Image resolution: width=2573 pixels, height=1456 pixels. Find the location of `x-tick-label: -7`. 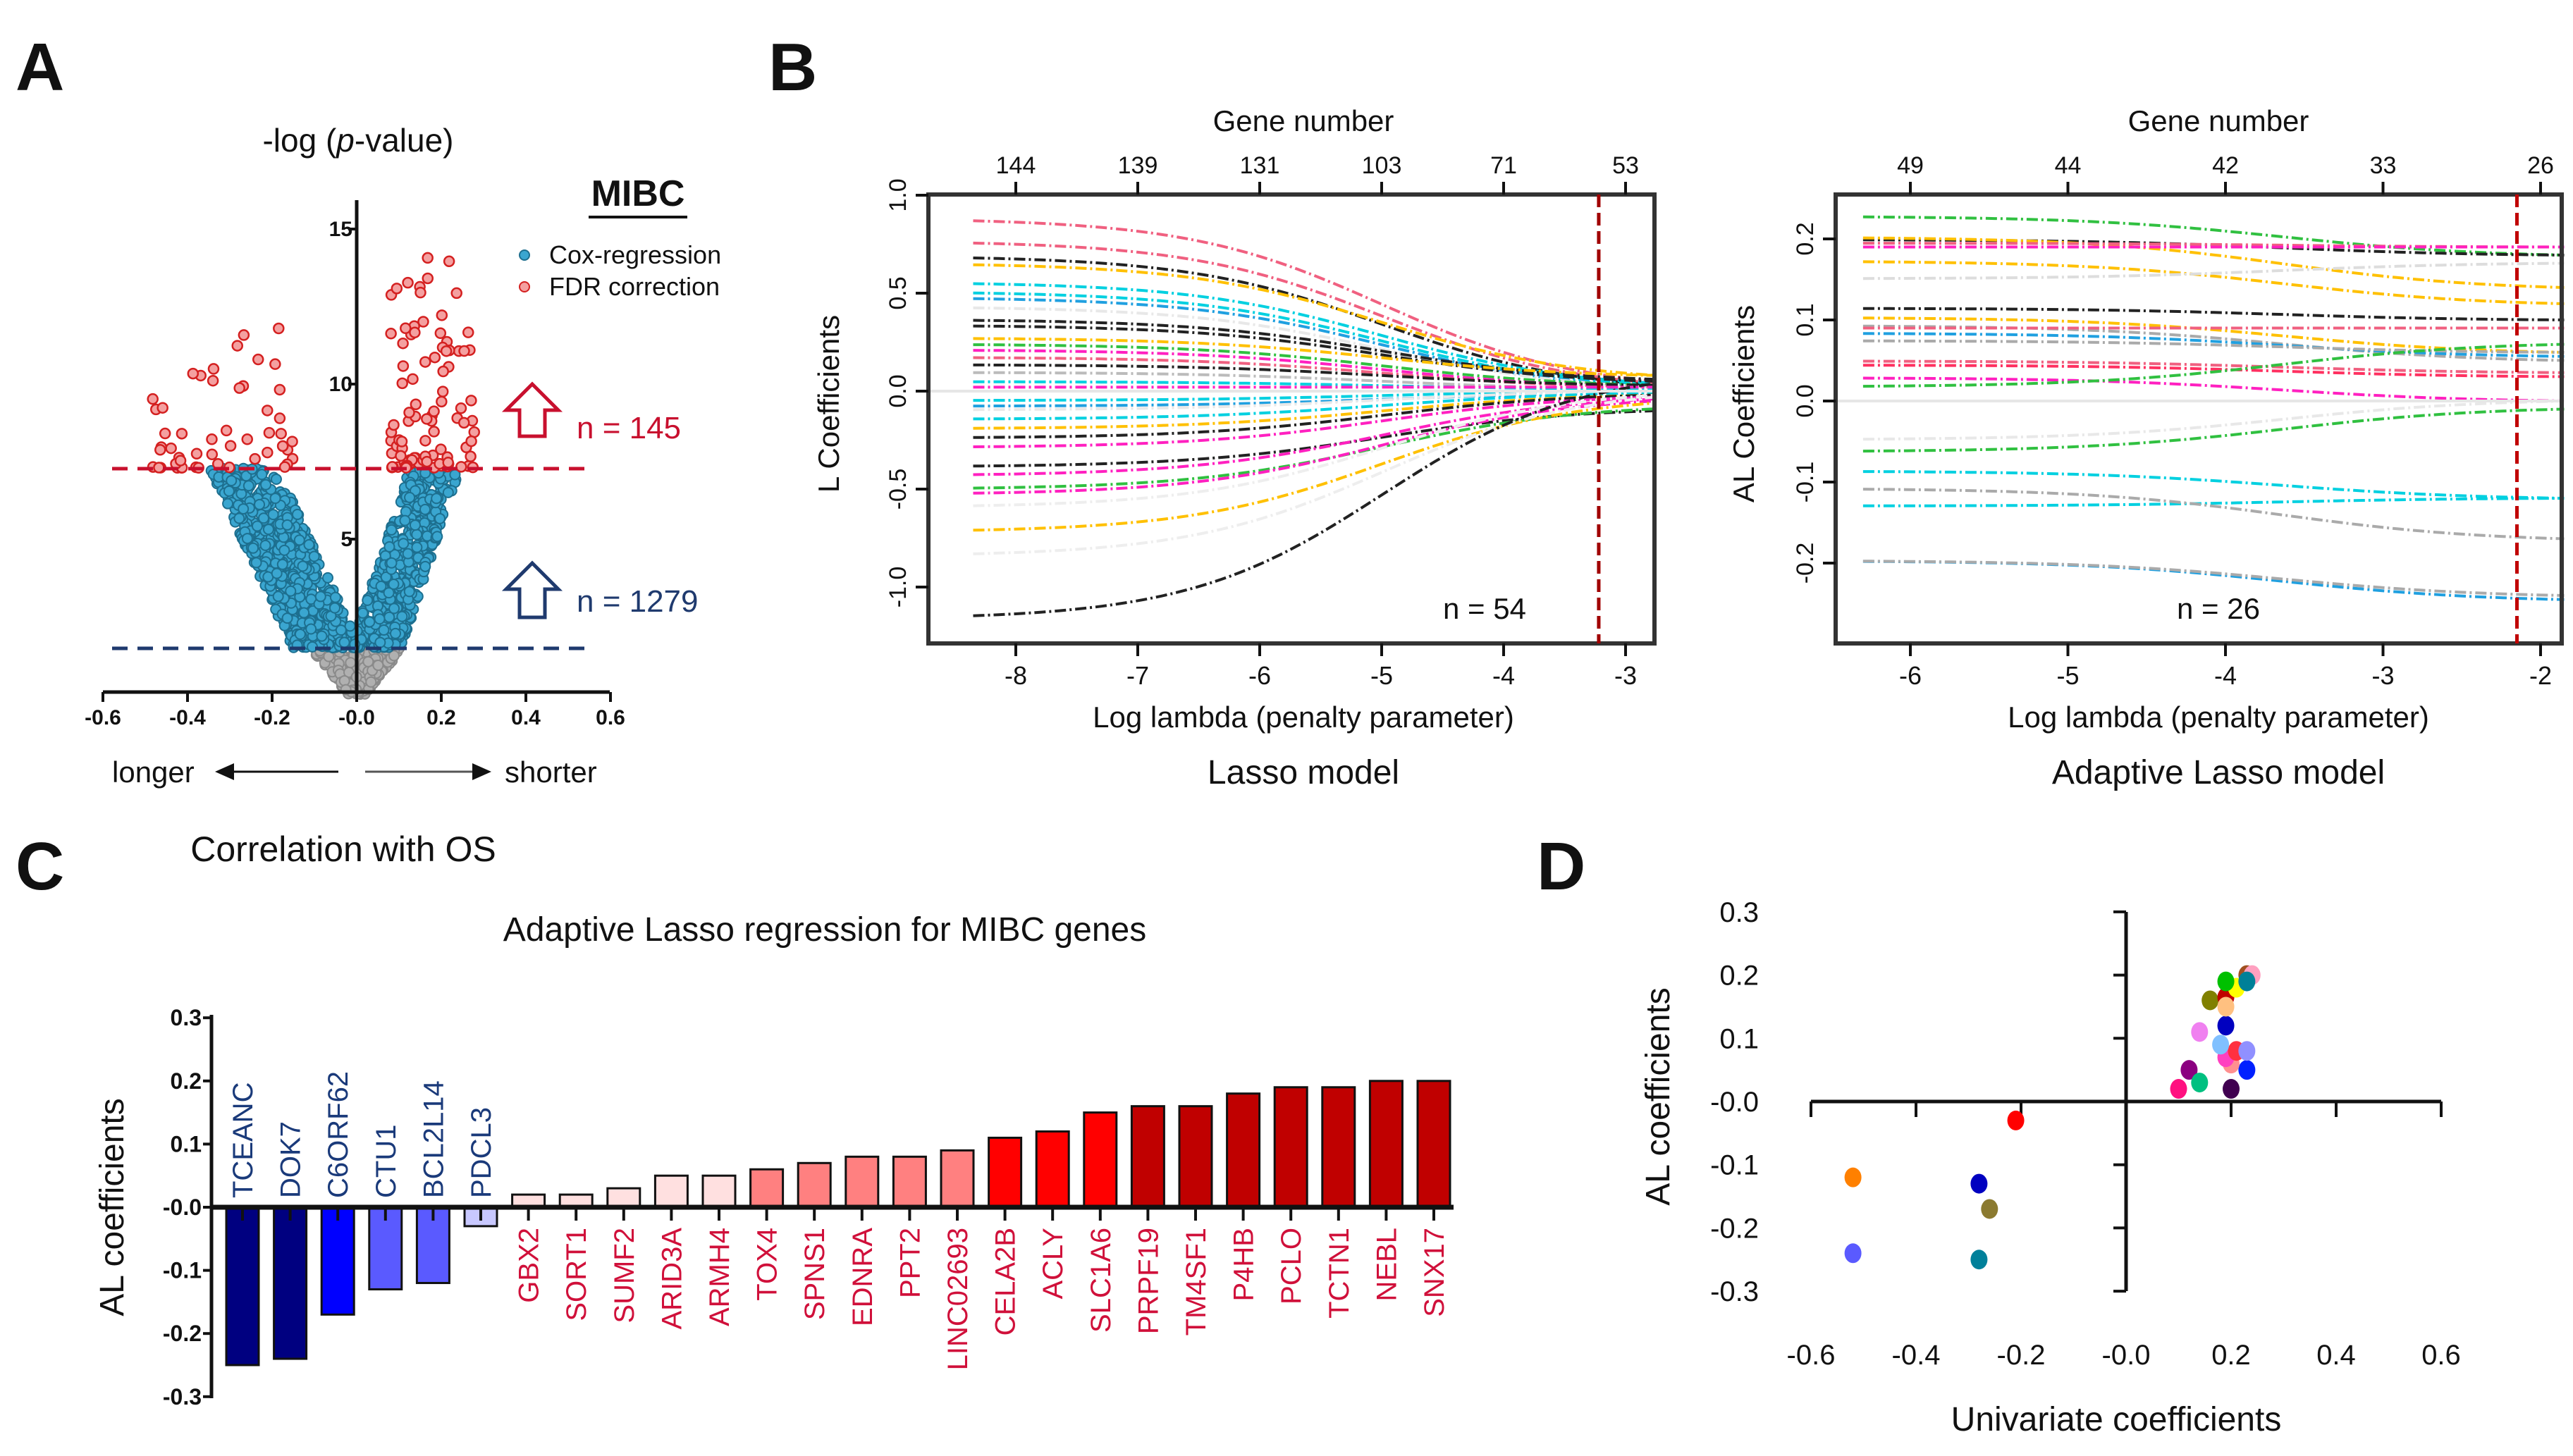

x-tick-label: -7 is located at coordinates (1137, 675).